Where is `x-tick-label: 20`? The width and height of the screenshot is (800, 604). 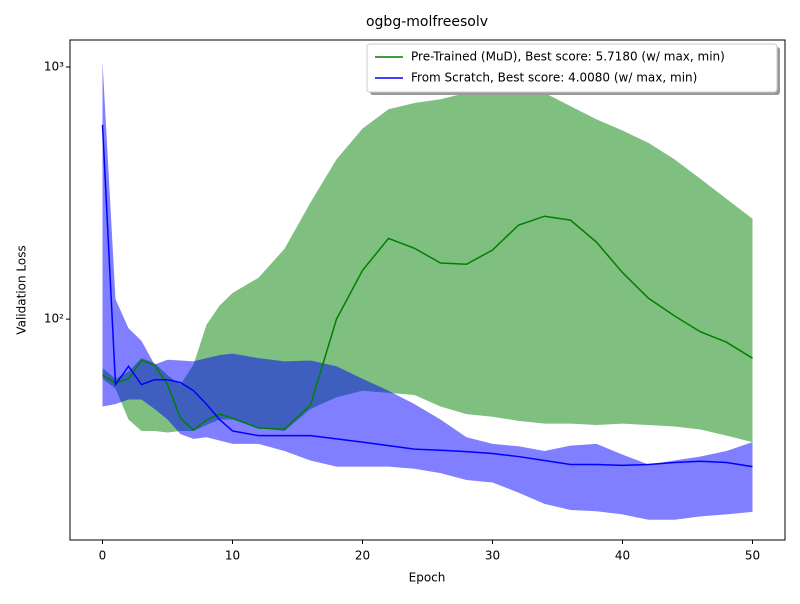 x-tick-label: 20 is located at coordinates (362, 556).